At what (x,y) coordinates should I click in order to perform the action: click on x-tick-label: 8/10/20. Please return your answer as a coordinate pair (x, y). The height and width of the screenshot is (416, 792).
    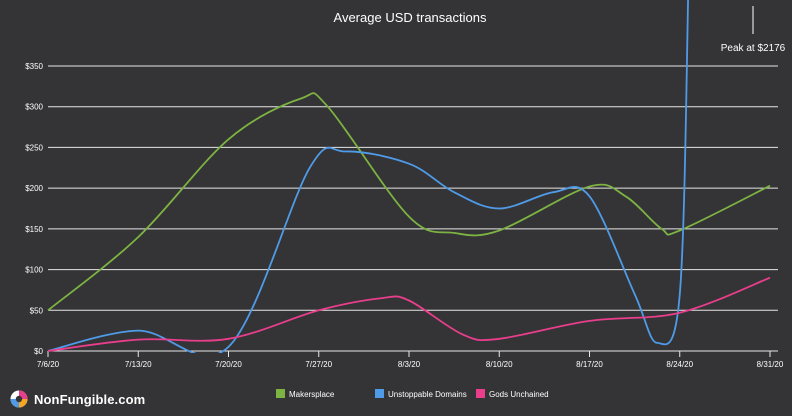
    Looking at the image, I should click on (499, 364).